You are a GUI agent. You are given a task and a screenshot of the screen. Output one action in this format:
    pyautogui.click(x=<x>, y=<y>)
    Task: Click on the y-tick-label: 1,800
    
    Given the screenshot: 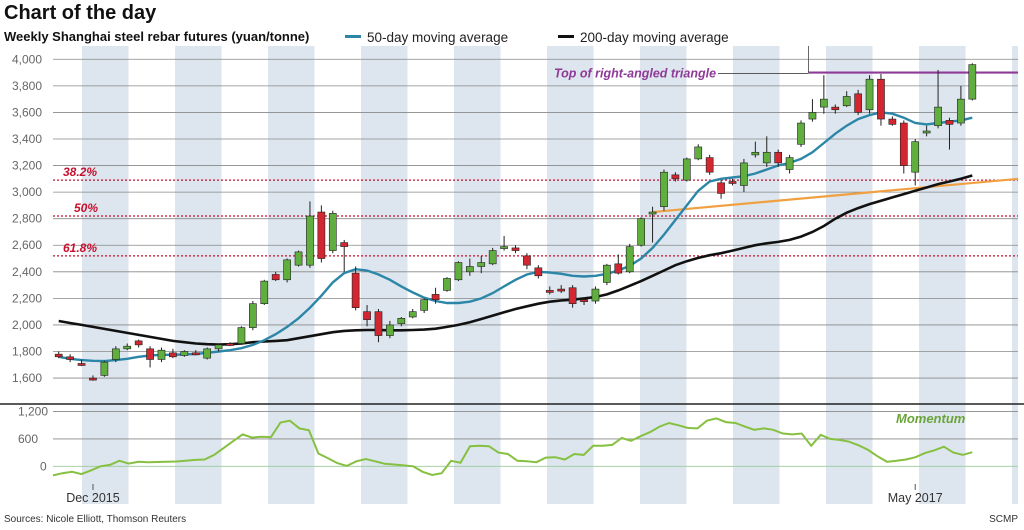 What is the action you would take?
    pyautogui.click(x=27, y=352)
    